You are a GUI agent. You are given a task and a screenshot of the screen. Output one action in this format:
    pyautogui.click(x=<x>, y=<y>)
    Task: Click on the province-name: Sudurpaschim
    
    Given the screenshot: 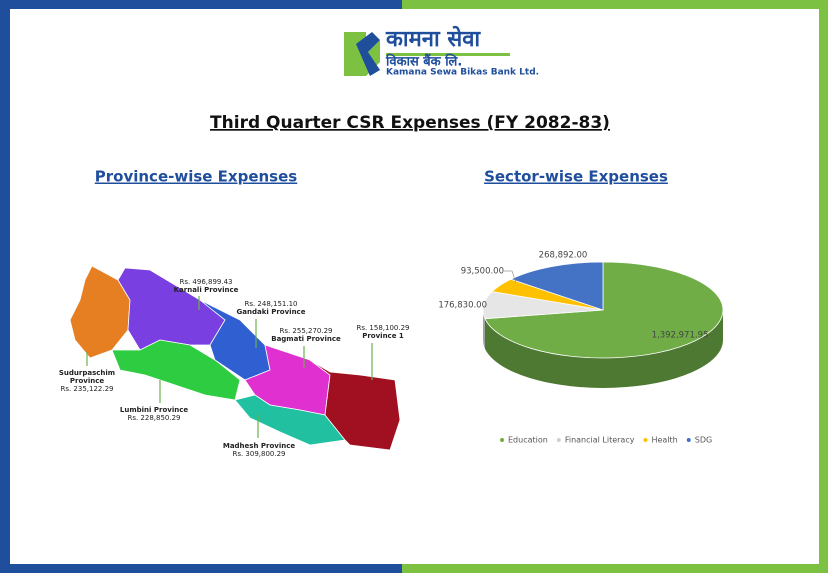 What is the action you would take?
    pyautogui.click(x=87, y=373)
    